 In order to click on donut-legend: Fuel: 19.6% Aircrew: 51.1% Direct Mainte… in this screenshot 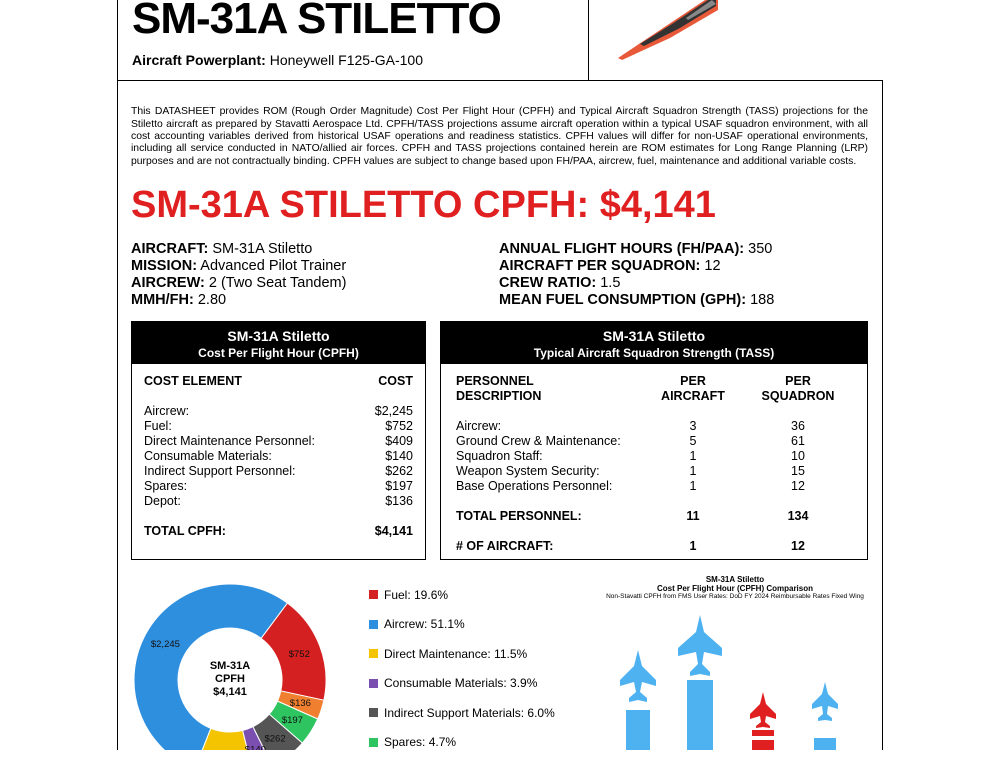, I will do `click(462, 668)`.